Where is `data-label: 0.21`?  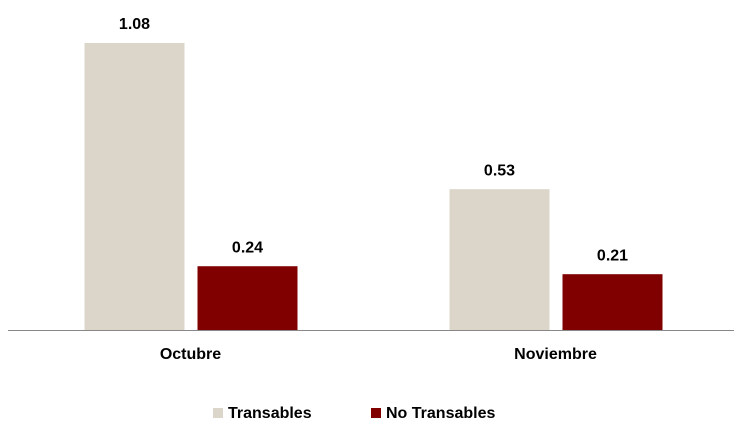
data-label: 0.21 is located at coordinates (612, 255).